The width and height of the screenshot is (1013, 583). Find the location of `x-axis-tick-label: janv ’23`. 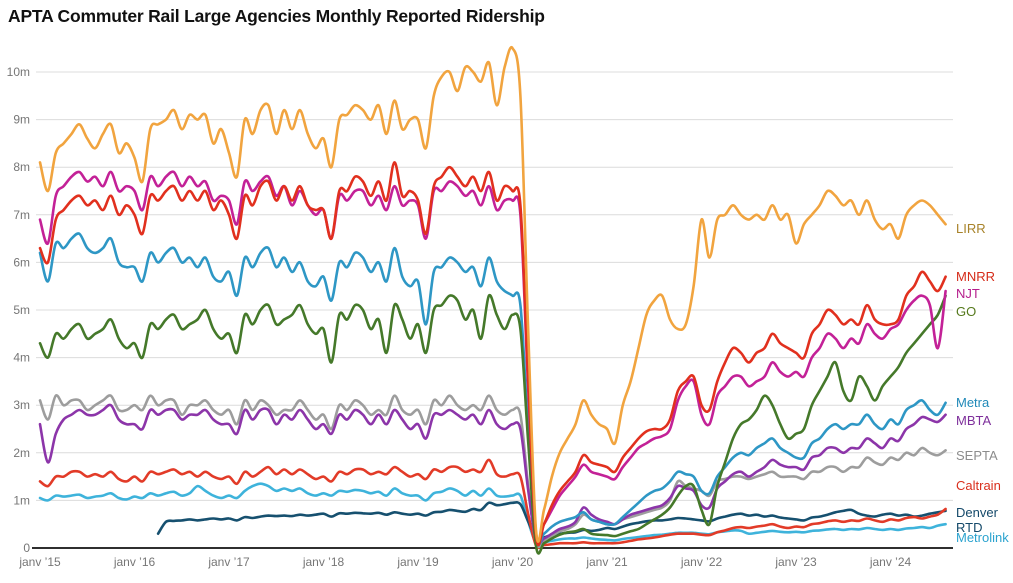

x-axis-tick-label: janv ’23 is located at coordinates (795, 562).